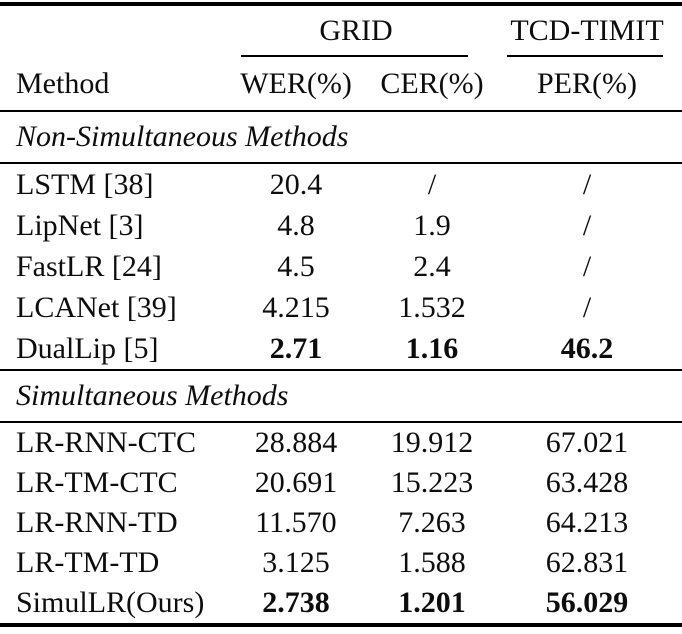 The height and width of the screenshot is (634, 682). What do you see at coordinates (63, 83) in the screenshot?
I see `method-header: Method` at bounding box center [63, 83].